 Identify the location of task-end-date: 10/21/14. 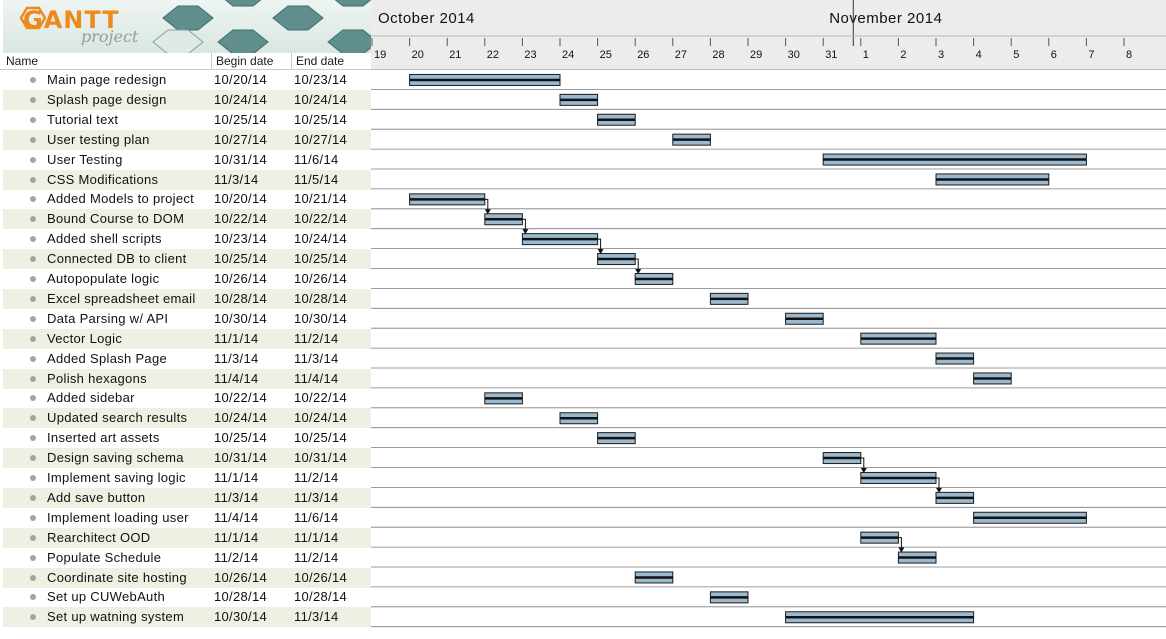
(321, 199).